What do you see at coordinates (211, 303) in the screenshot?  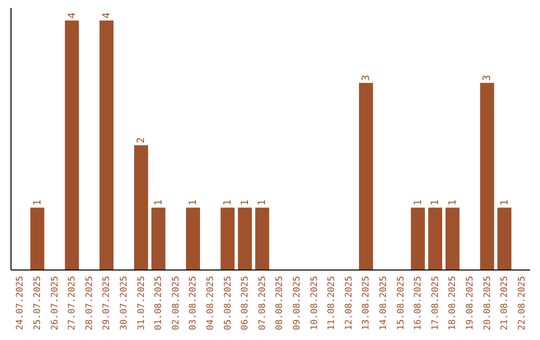 I see `x-tick-label: 04.08.2025` at bounding box center [211, 303].